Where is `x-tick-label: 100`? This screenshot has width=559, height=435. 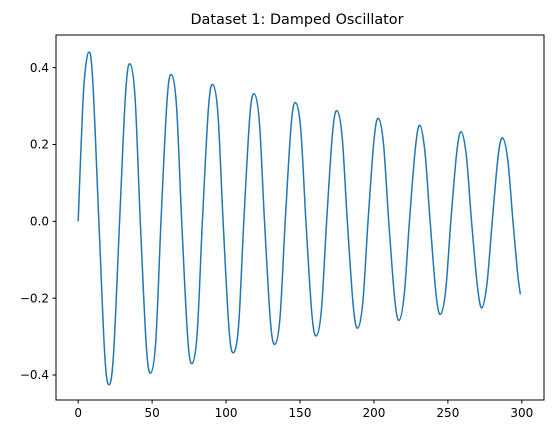
x-tick-label: 100 is located at coordinates (226, 413).